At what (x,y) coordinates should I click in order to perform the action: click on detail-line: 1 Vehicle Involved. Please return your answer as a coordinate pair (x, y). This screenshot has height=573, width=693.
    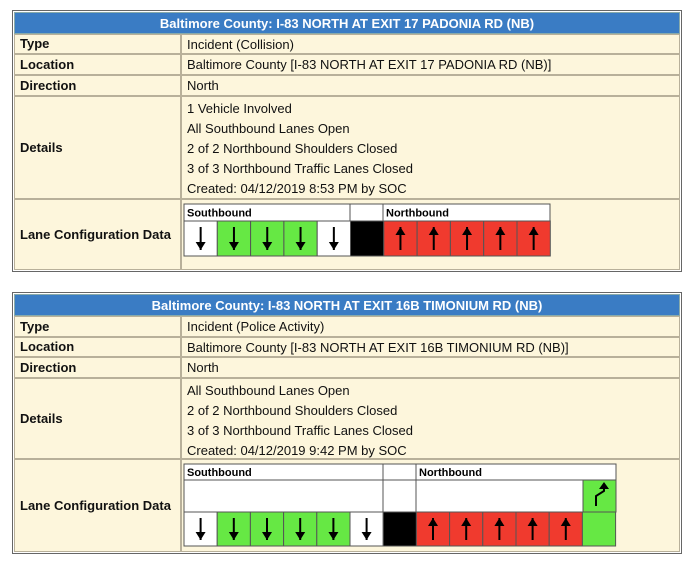
    Looking at the image, I should click on (239, 108).